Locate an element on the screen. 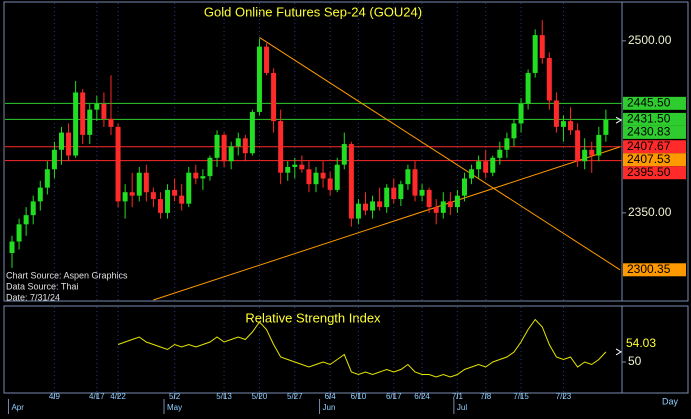  x-tick-label: 7/23 is located at coordinates (564, 396).